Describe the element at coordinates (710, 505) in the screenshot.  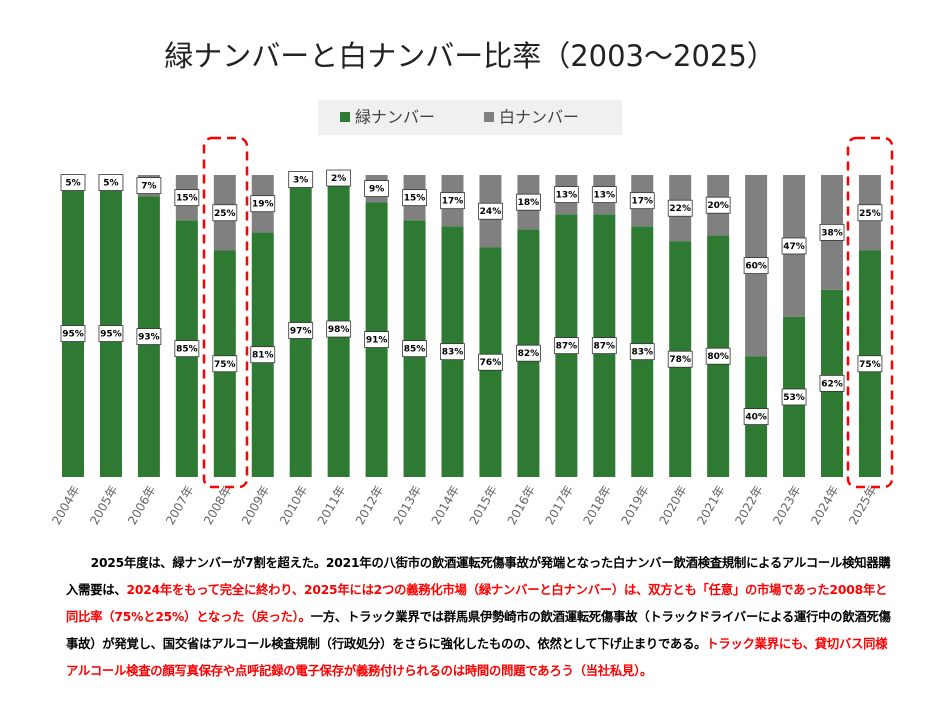
I see `x-tick-label: 2021年` at that location.